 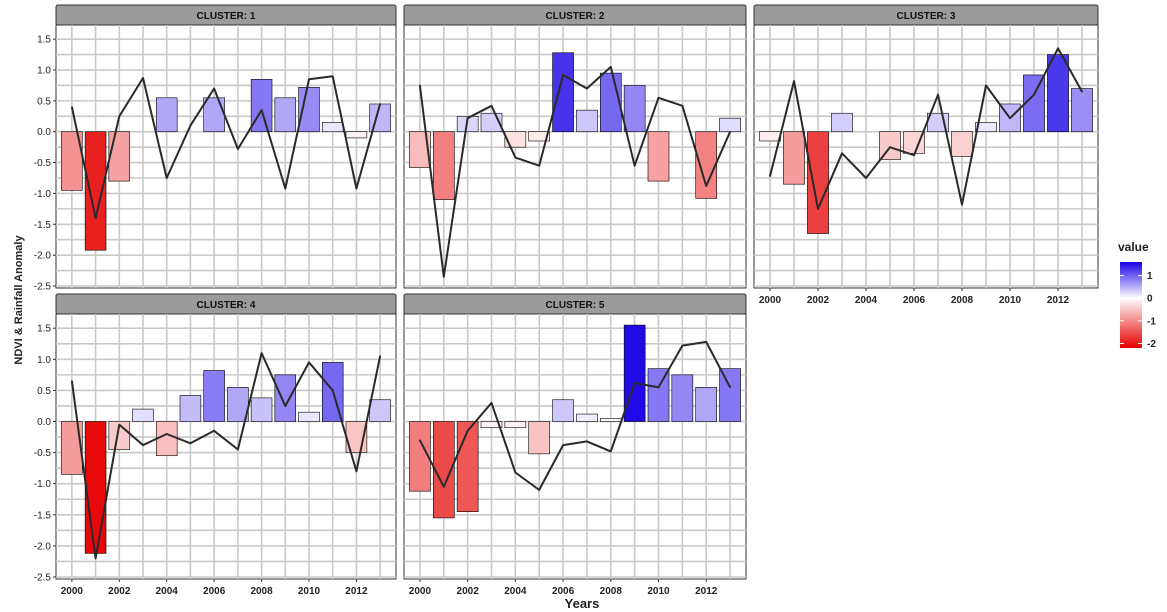 I want to click on legend-tick-label: -1, so click(x=1151, y=321).